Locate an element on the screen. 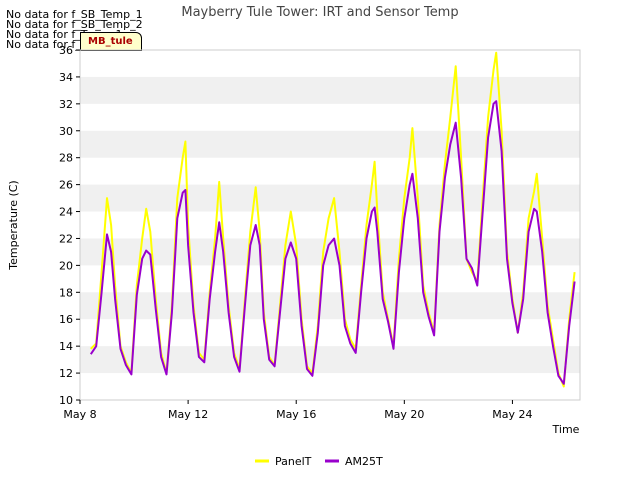 The image size is (640, 480). no-data-message-3: No data for f_Temp_1 is located at coordinates (64, 34).